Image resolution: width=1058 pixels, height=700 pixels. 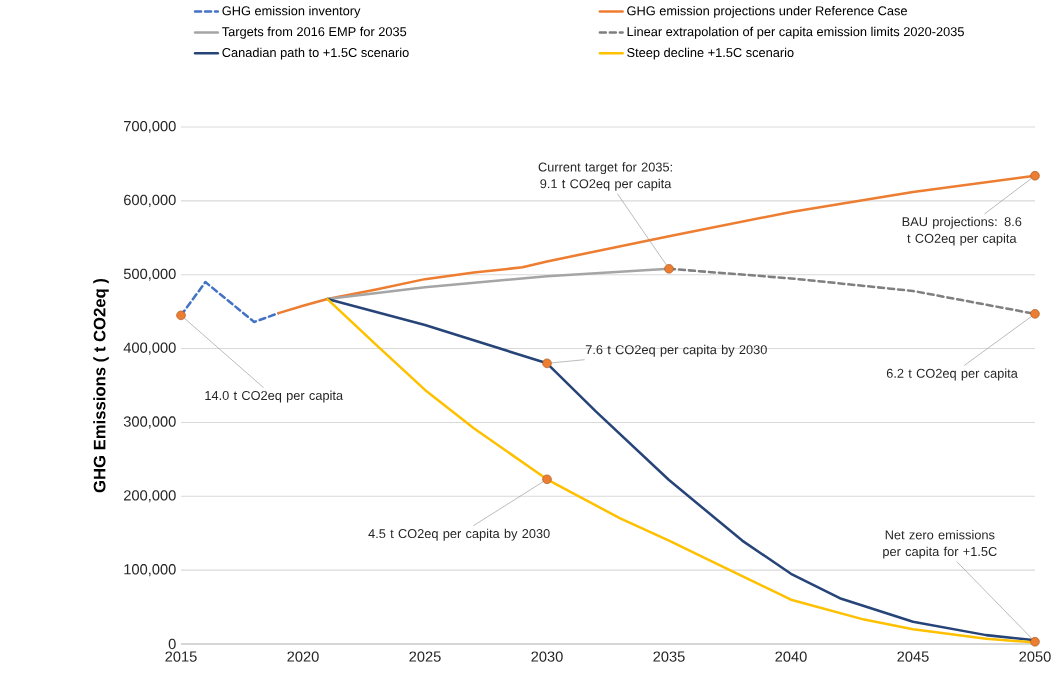 What do you see at coordinates (274, 396) in the screenshot?
I see `annotation: 14.0 t CO2eq per capita` at bounding box center [274, 396].